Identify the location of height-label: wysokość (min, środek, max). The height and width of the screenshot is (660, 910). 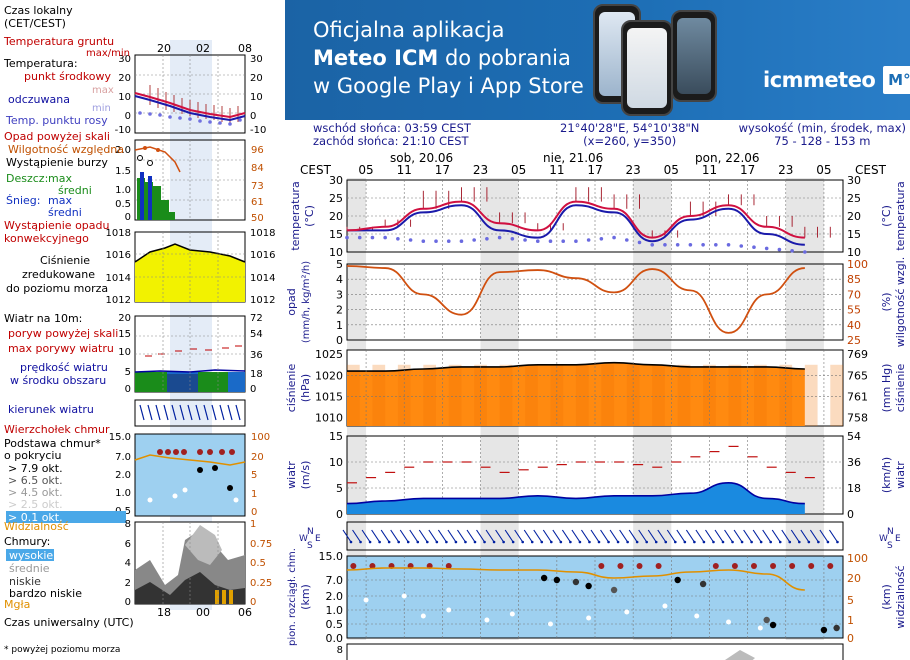
(822, 128).